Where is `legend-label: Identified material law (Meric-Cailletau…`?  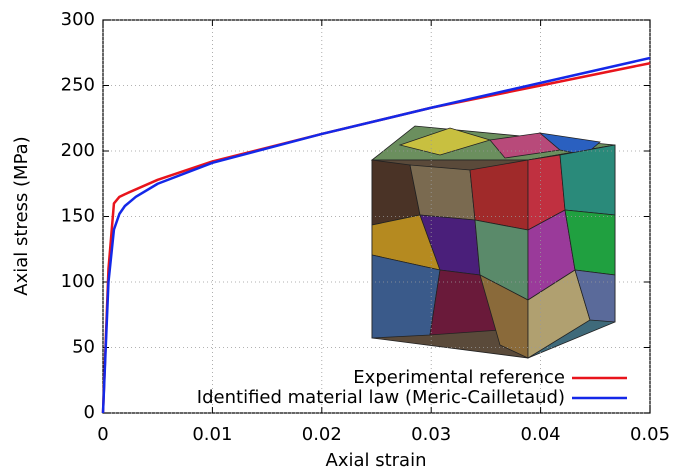 legend-label: Identified material law (Meric-Cailletau… is located at coordinates (381, 397).